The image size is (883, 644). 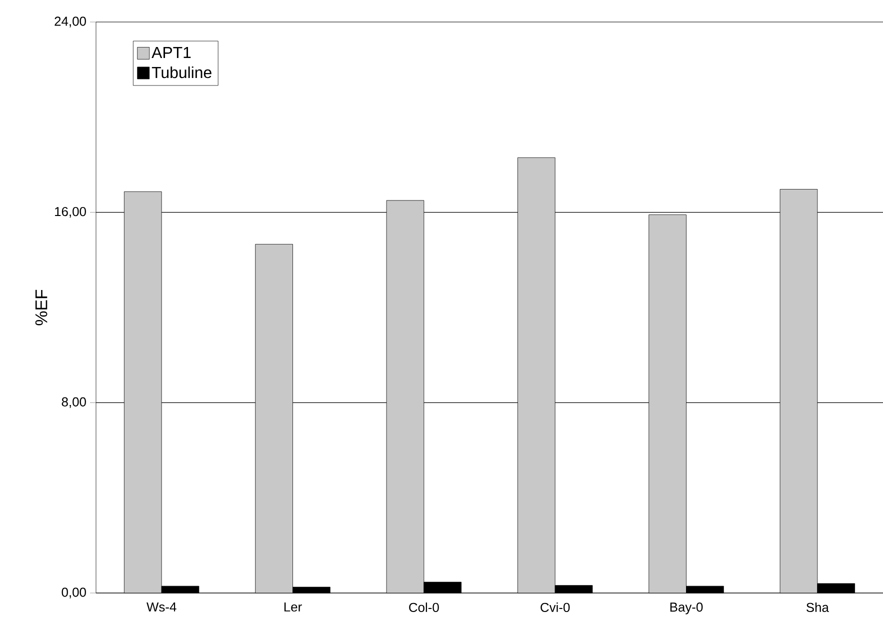 What do you see at coordinates (817, 607) in the screenshot?
I see `x-tick-label: Sha` at bounding box center [817, 607].